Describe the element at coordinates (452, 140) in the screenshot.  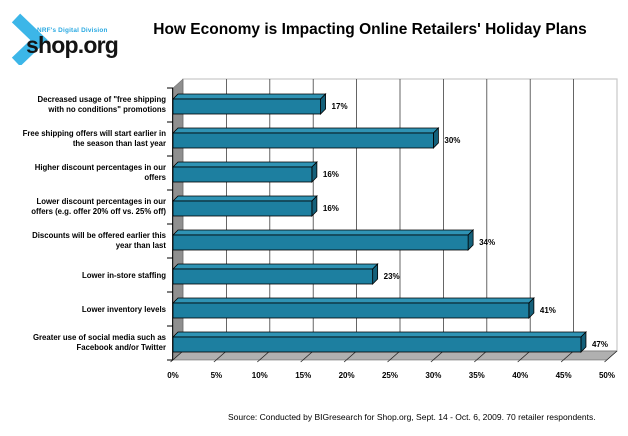
I see `bar-value-label: 30%` at that location.